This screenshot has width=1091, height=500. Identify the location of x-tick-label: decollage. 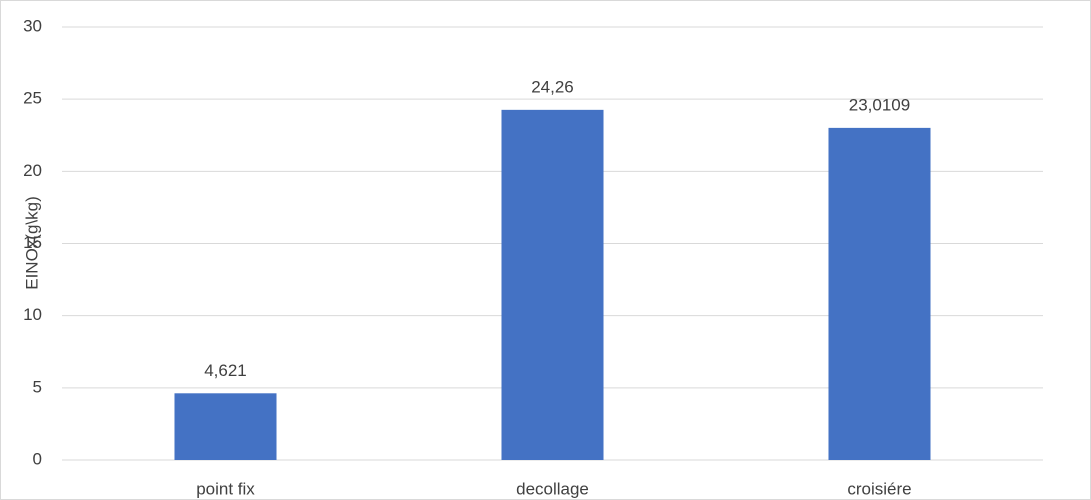
(552, 488).